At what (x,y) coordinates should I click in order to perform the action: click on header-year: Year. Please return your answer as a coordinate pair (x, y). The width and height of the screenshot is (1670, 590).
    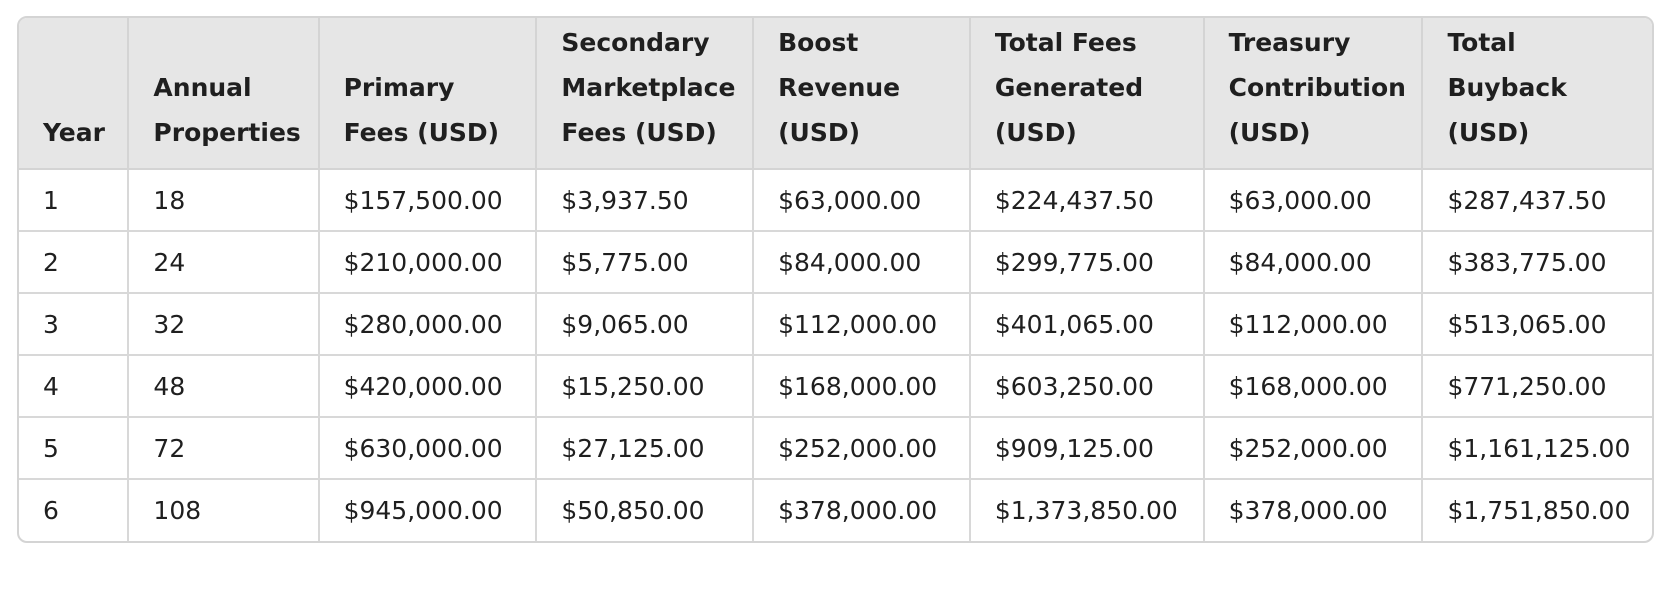
    Looking at the image, I should click on (74, 94).